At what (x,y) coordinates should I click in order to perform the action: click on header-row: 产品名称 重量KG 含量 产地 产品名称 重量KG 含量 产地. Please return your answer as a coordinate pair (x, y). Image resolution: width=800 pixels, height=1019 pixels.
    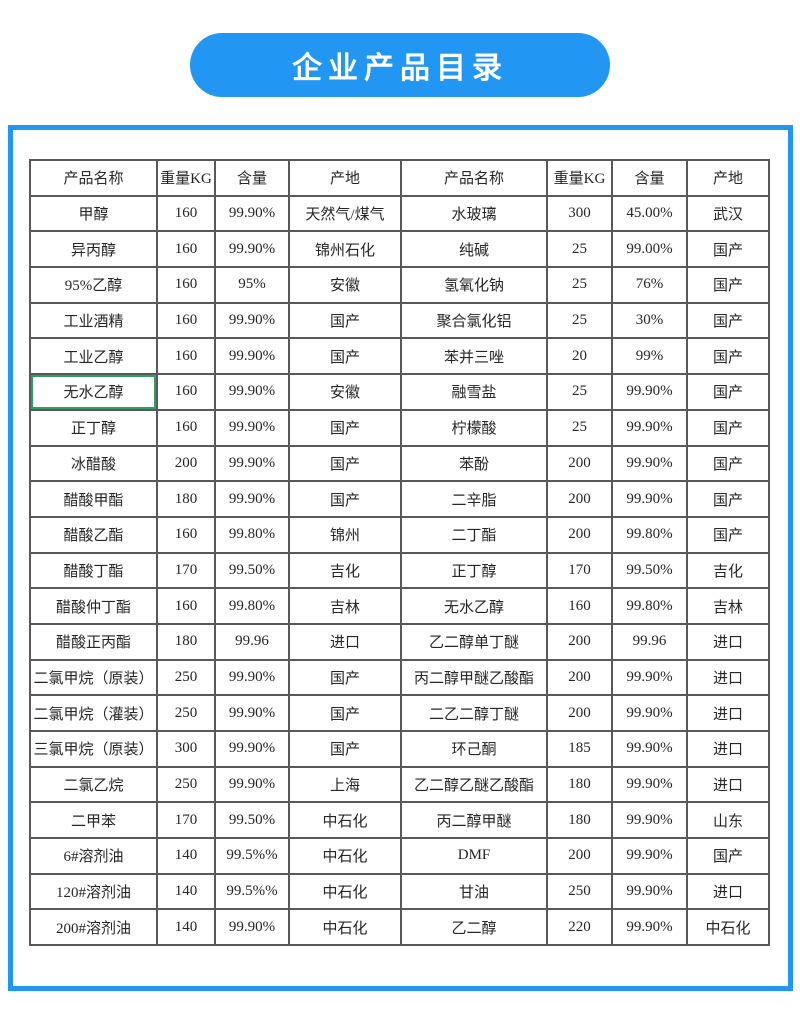
    Looking at the image, I should click on (399, 178).